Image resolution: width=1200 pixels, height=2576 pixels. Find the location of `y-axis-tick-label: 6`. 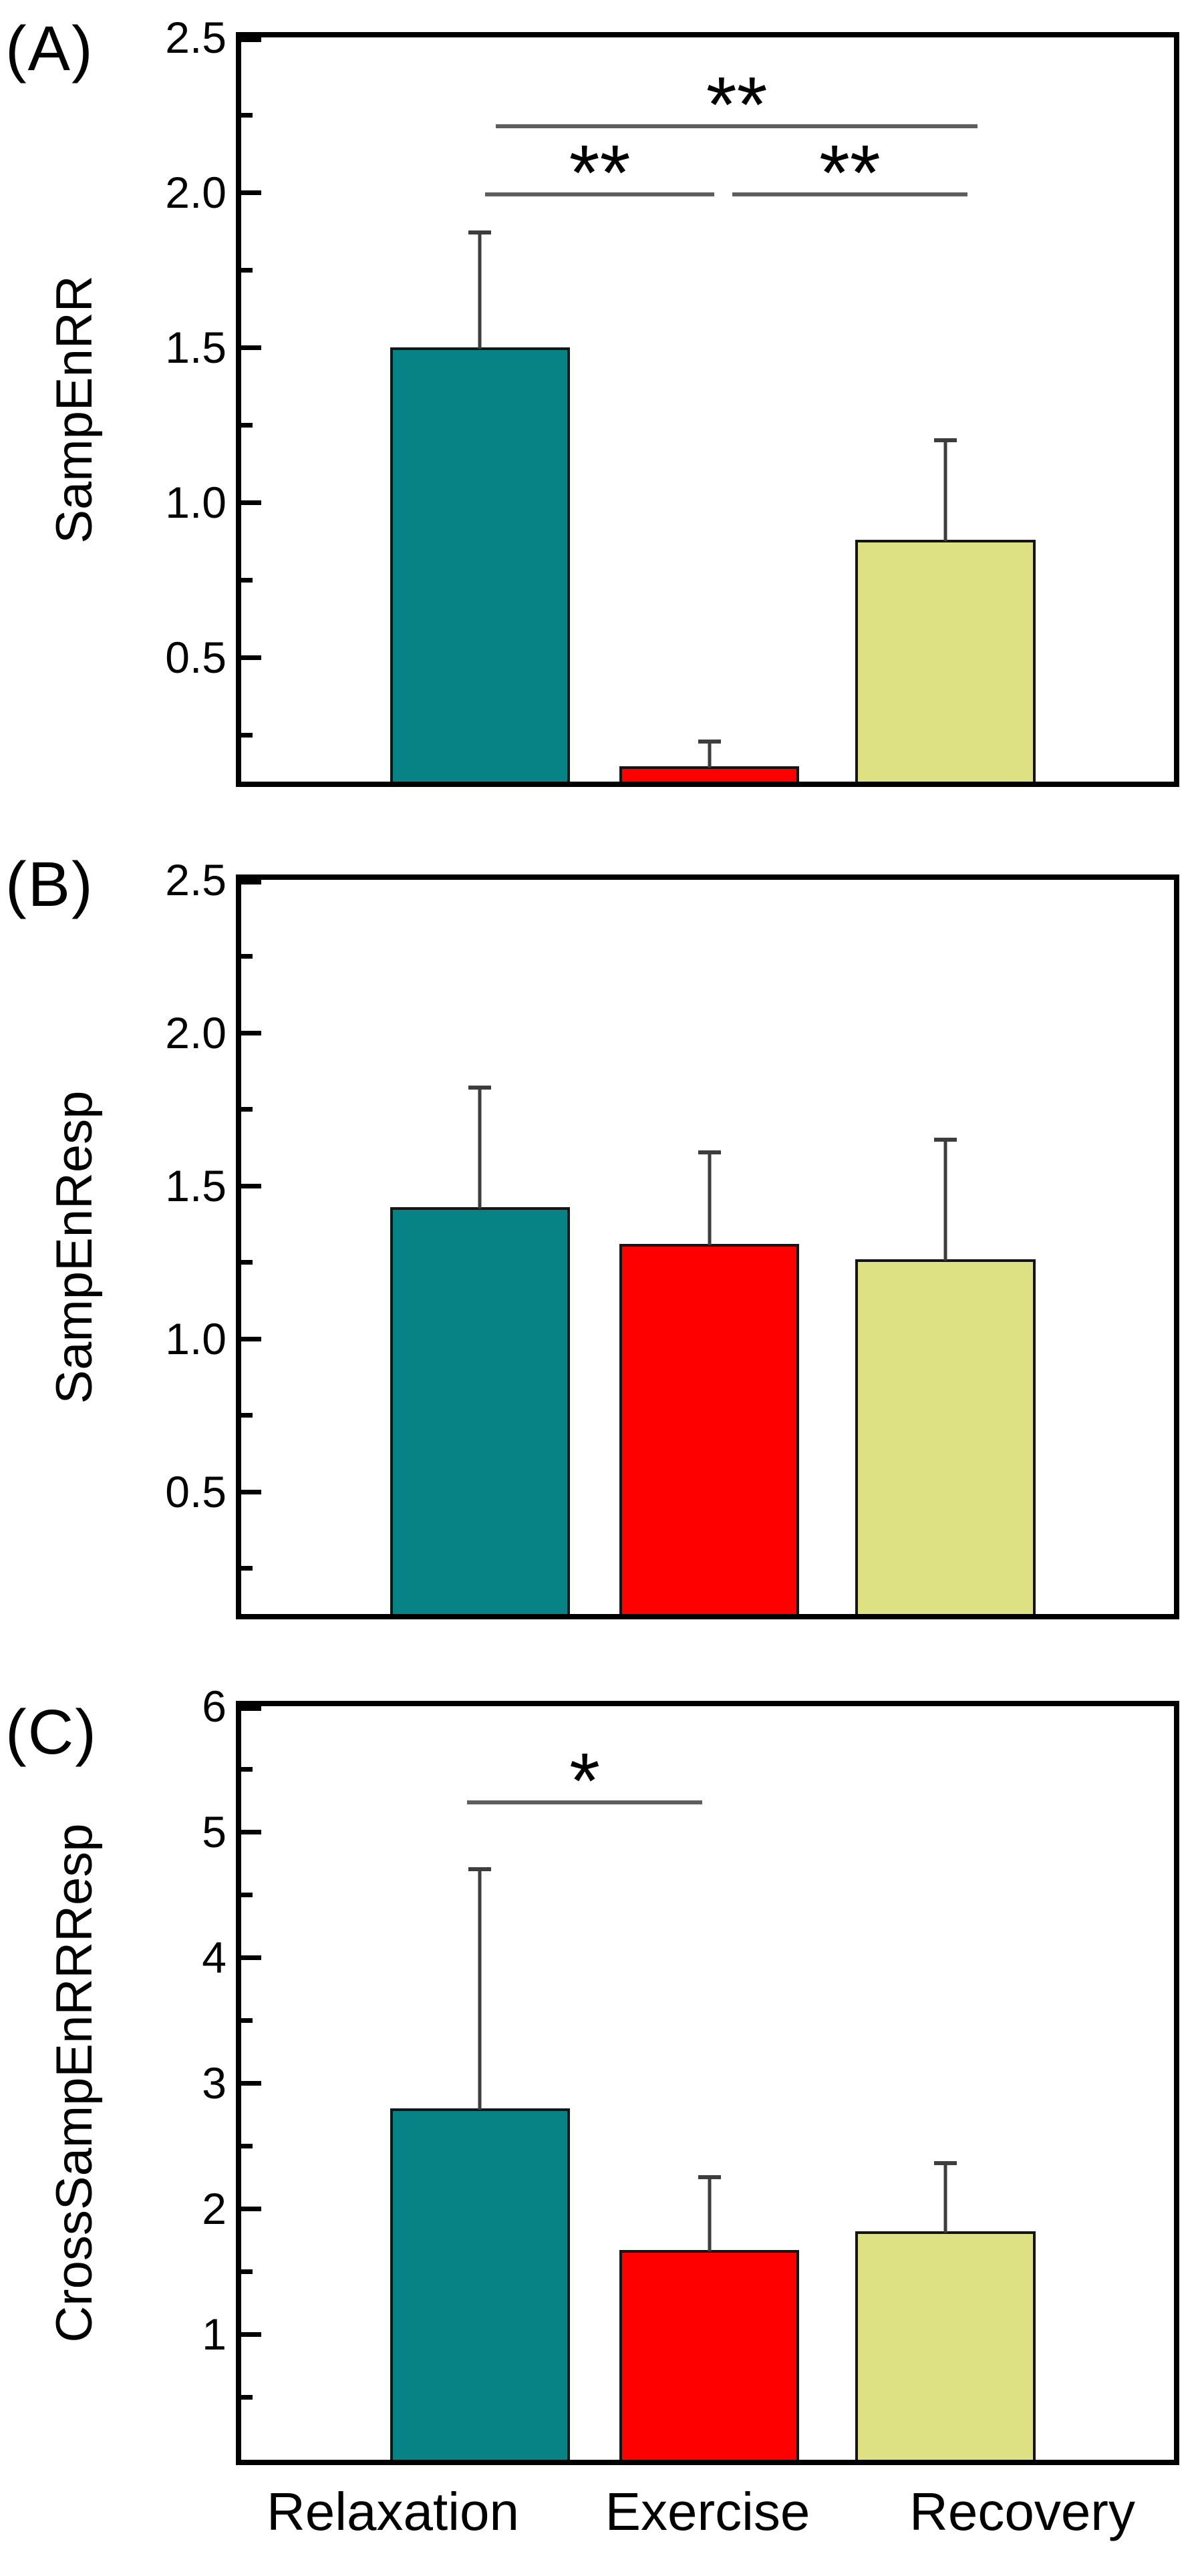

y-axis-tick-label: 6 is located at coordinates (214, 1706).